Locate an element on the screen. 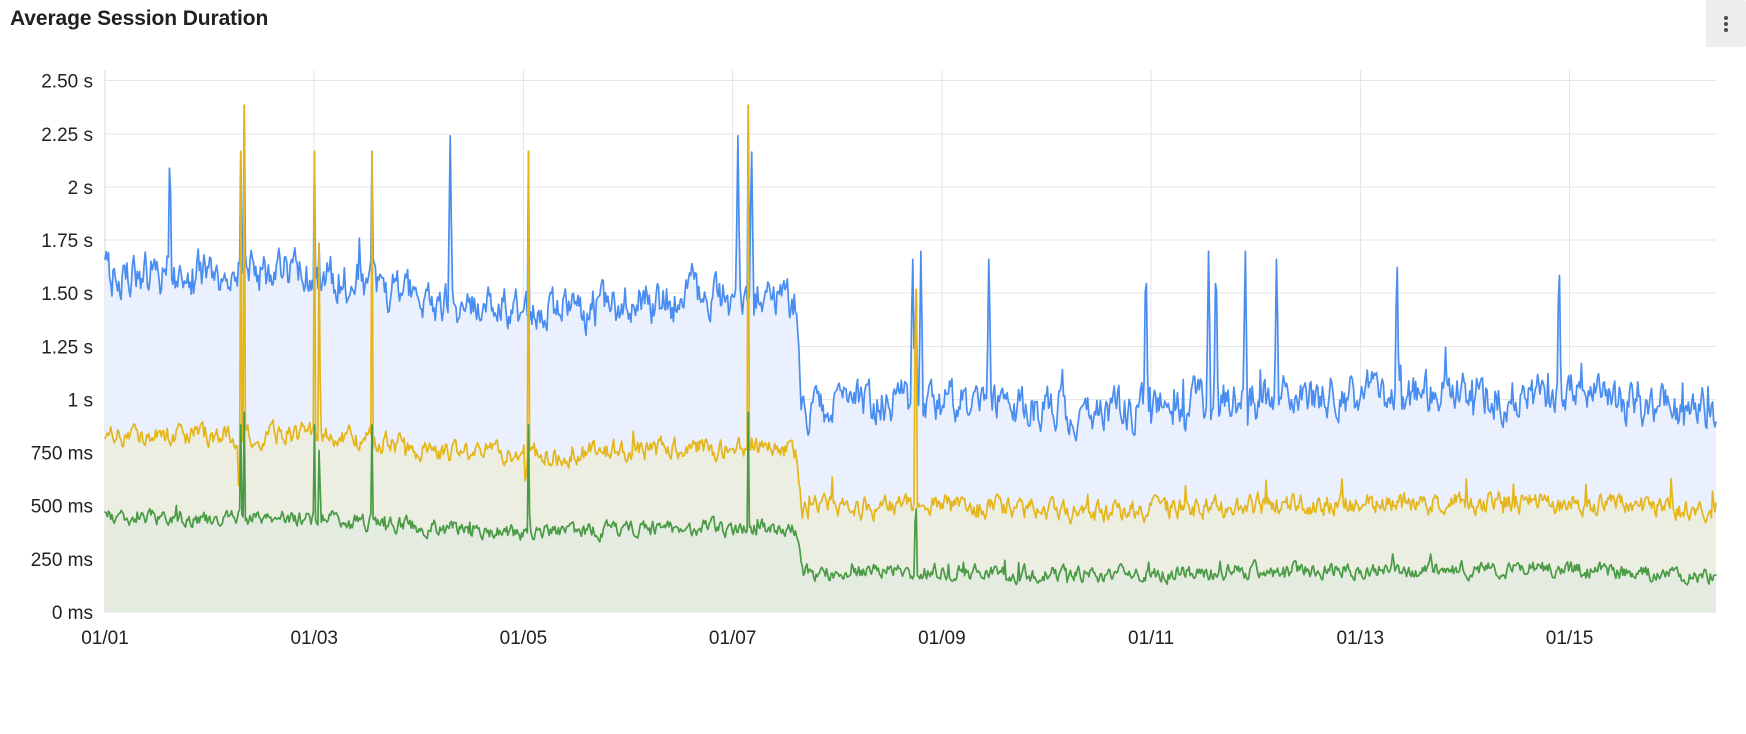  y-axis-tick-label: 0 ms is located at coordinates (72, 613).